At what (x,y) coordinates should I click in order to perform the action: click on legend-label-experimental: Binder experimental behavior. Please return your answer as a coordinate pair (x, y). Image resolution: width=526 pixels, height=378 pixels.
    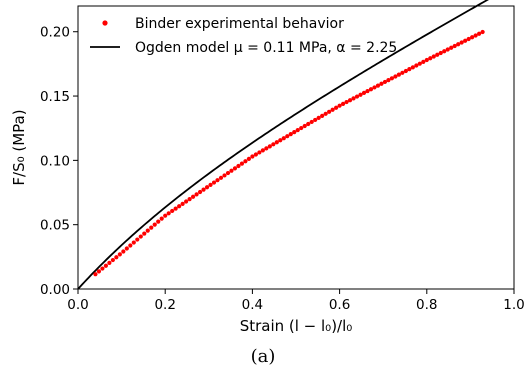
    Looking at the image, I should click on (239, 24).